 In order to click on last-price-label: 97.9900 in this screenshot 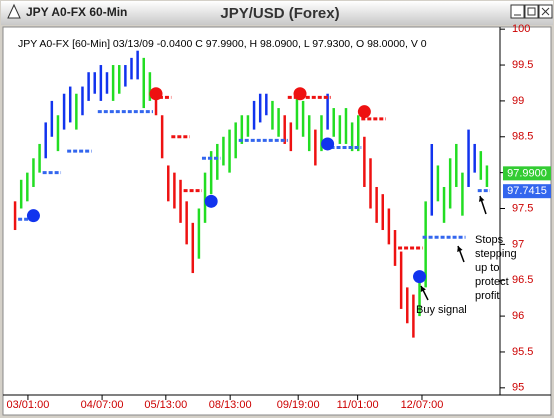, I will do `click(527, 173)`.